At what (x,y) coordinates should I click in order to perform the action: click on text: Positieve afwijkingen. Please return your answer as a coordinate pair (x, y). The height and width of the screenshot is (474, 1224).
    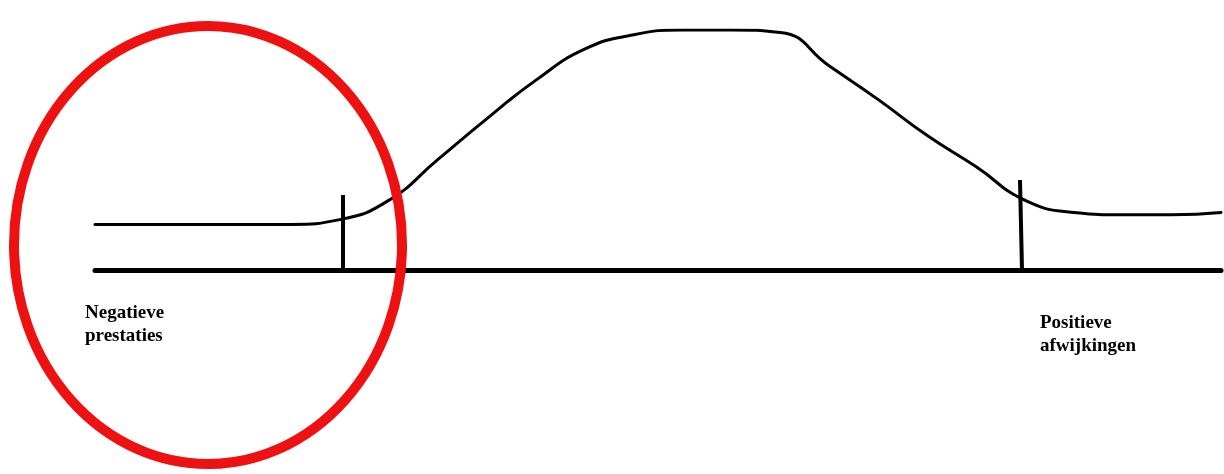
    Looking at the image, I should click on (1089, 333).